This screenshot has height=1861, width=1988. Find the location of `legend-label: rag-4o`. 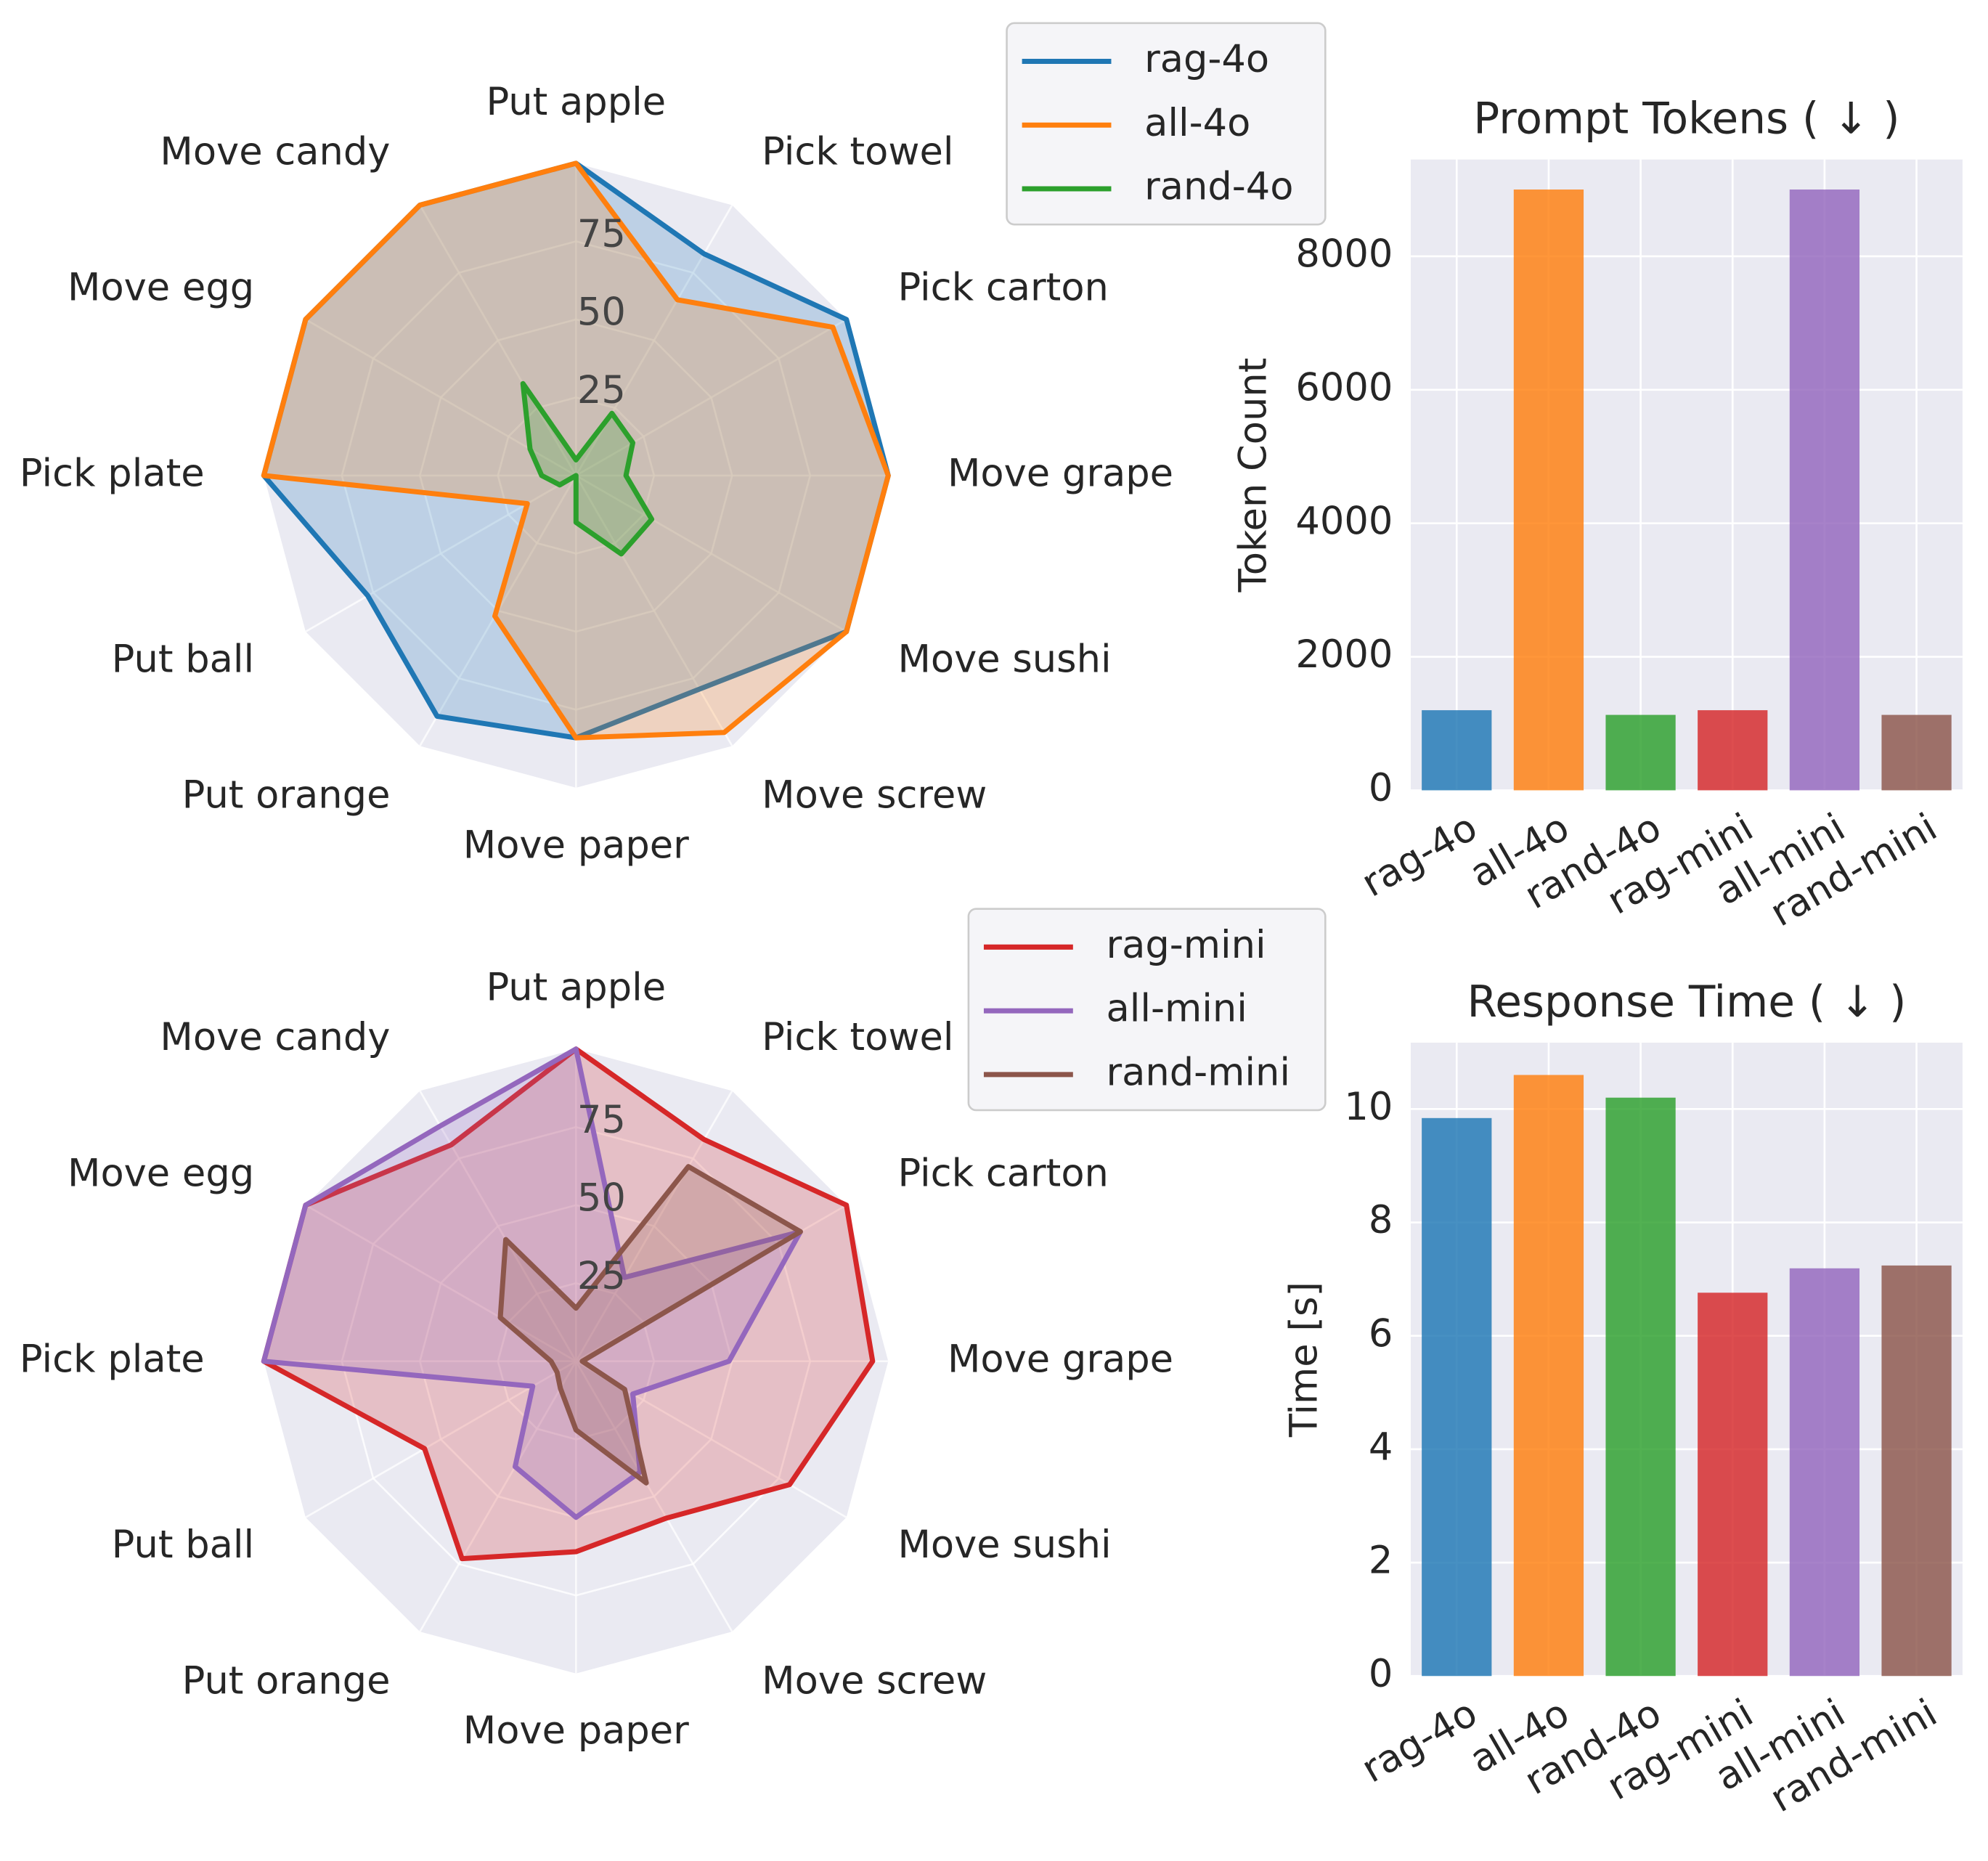

legend-label: rag-4o is located at coordinates (1206, 59).